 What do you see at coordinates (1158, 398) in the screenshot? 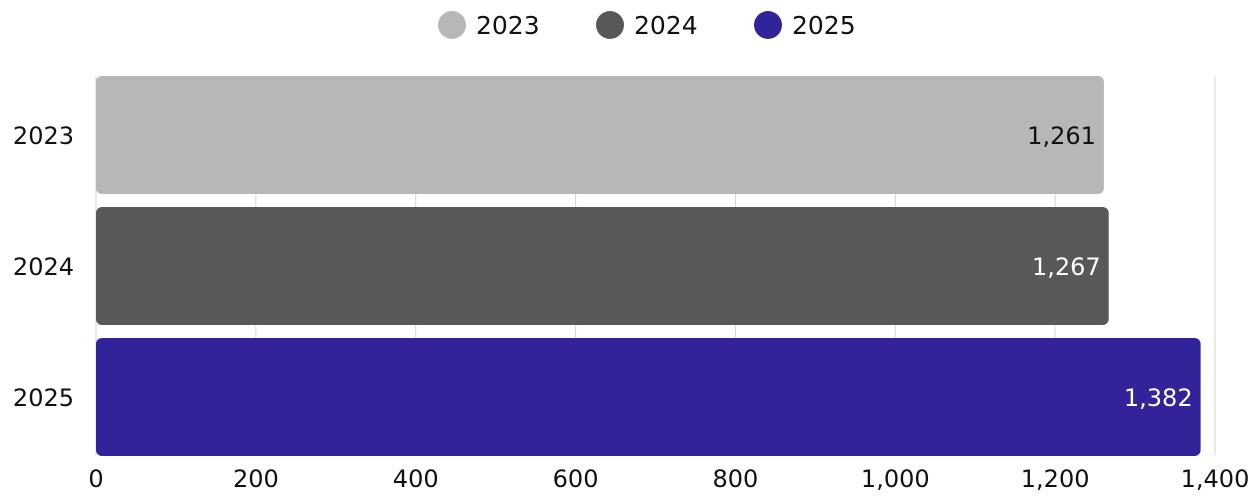
I see `bar-value-label: 1,382` at bounding box center [1158, 398].